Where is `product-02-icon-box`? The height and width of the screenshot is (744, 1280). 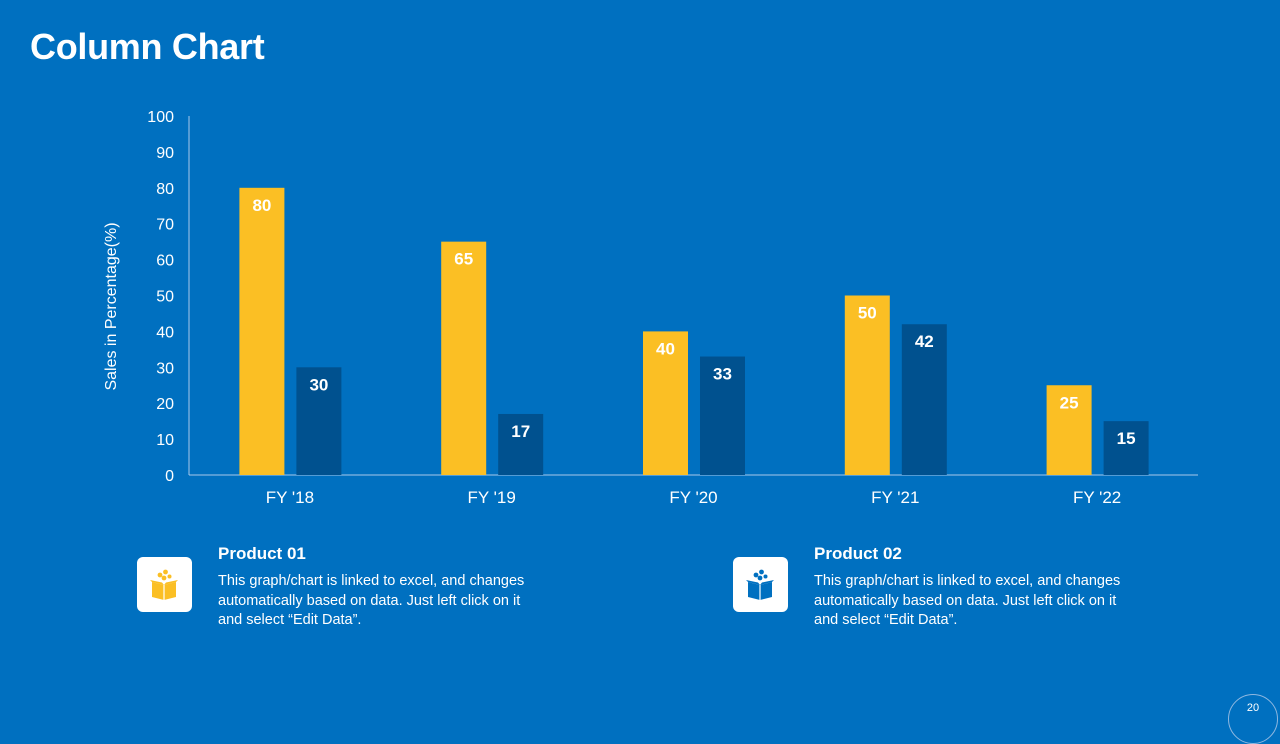 product-02-icon-box is located at coordinates (760, 584).